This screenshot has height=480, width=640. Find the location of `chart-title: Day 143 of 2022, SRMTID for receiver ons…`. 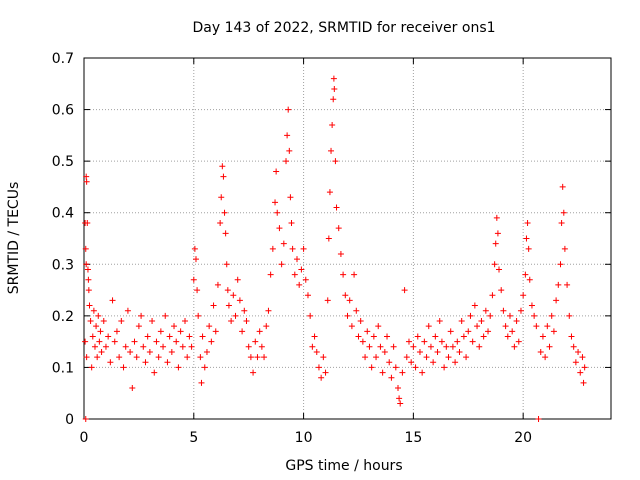

chart-title: Day 143 of 2022, SRMTID for receiver ons… is located at coordinates (343, 28).